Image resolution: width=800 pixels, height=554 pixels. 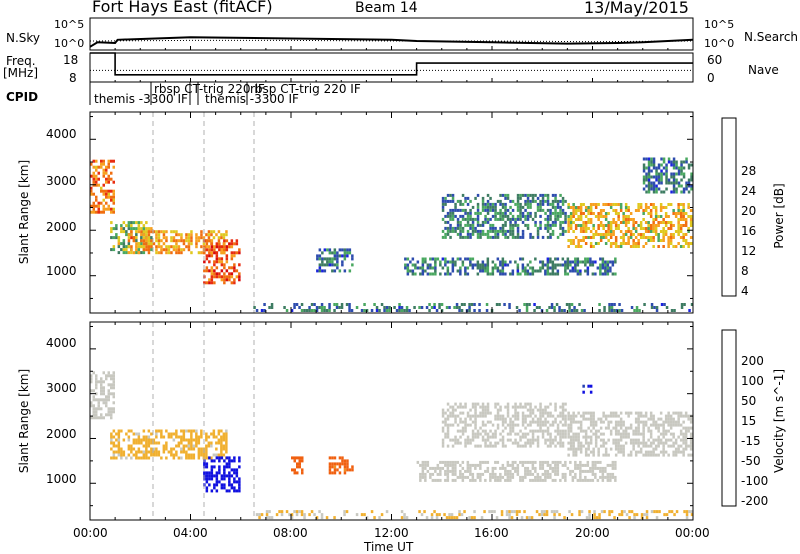 What do you see at coordinates (692, 533) in the screenshot?
I see `xtick-6: 00:00` at bounding box center [692, 533].